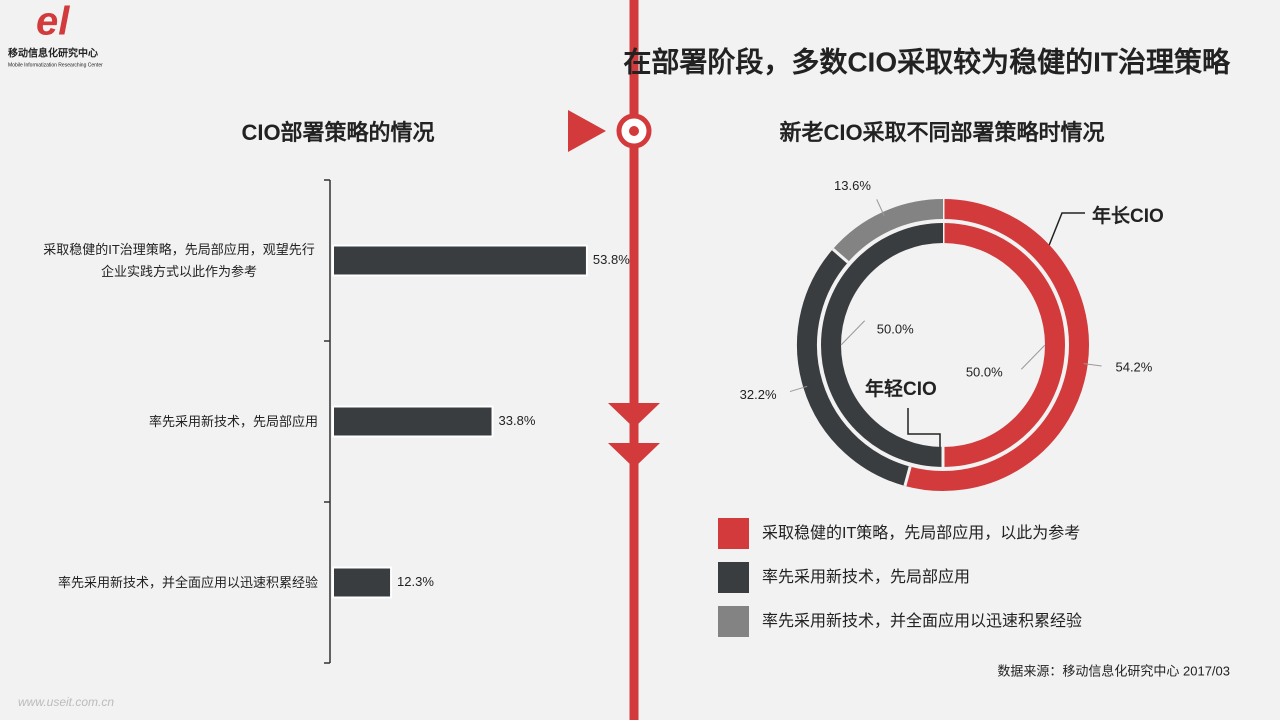 This screenshot has height=720, width=1280. What do you see at coordinates (415, 581) in the screenshot?
I see `value-label: 12.3%` at bounding box center [415, 581].